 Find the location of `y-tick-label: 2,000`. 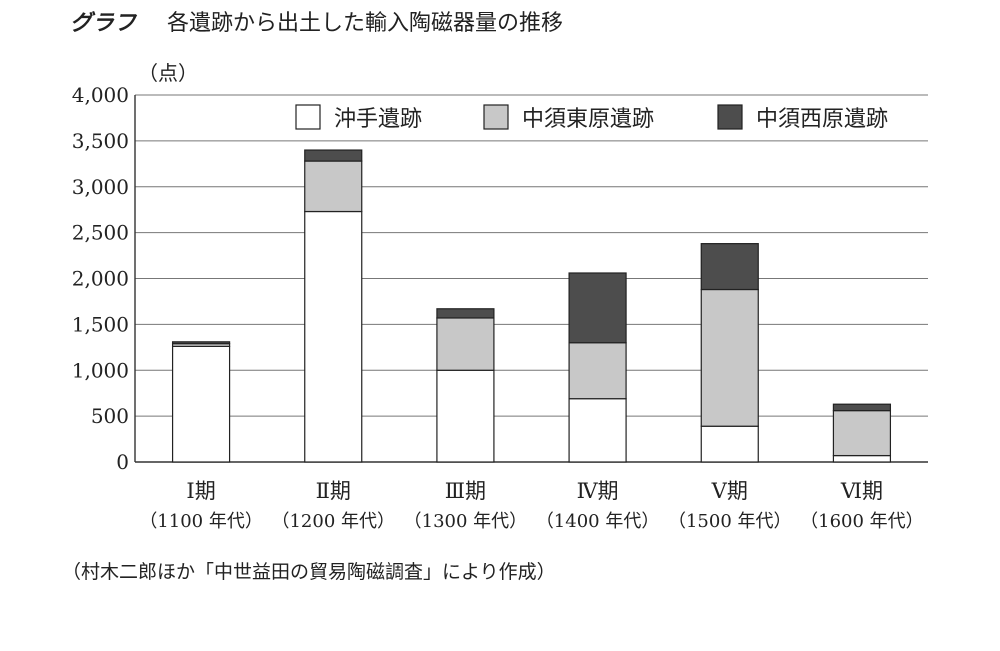

y-tick-label: 2,000 is located at coordinates (100, 279).